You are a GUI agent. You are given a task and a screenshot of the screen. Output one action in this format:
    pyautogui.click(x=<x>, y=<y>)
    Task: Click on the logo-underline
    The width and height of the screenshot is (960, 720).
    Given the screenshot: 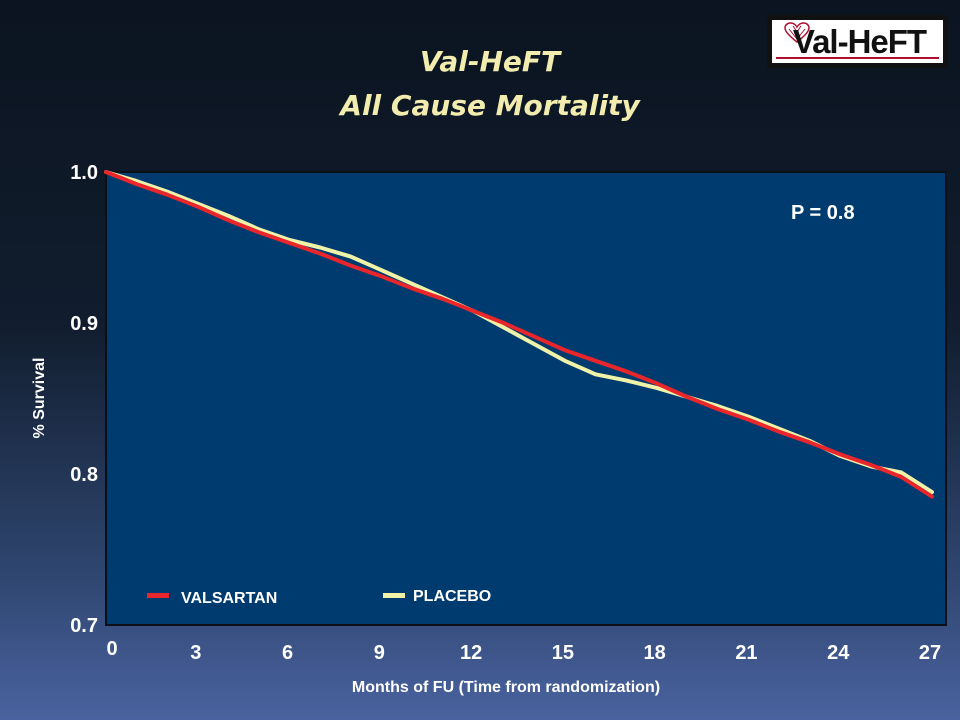 What is the action you would take?
    pyautogui.click(x=857, y=58)
    